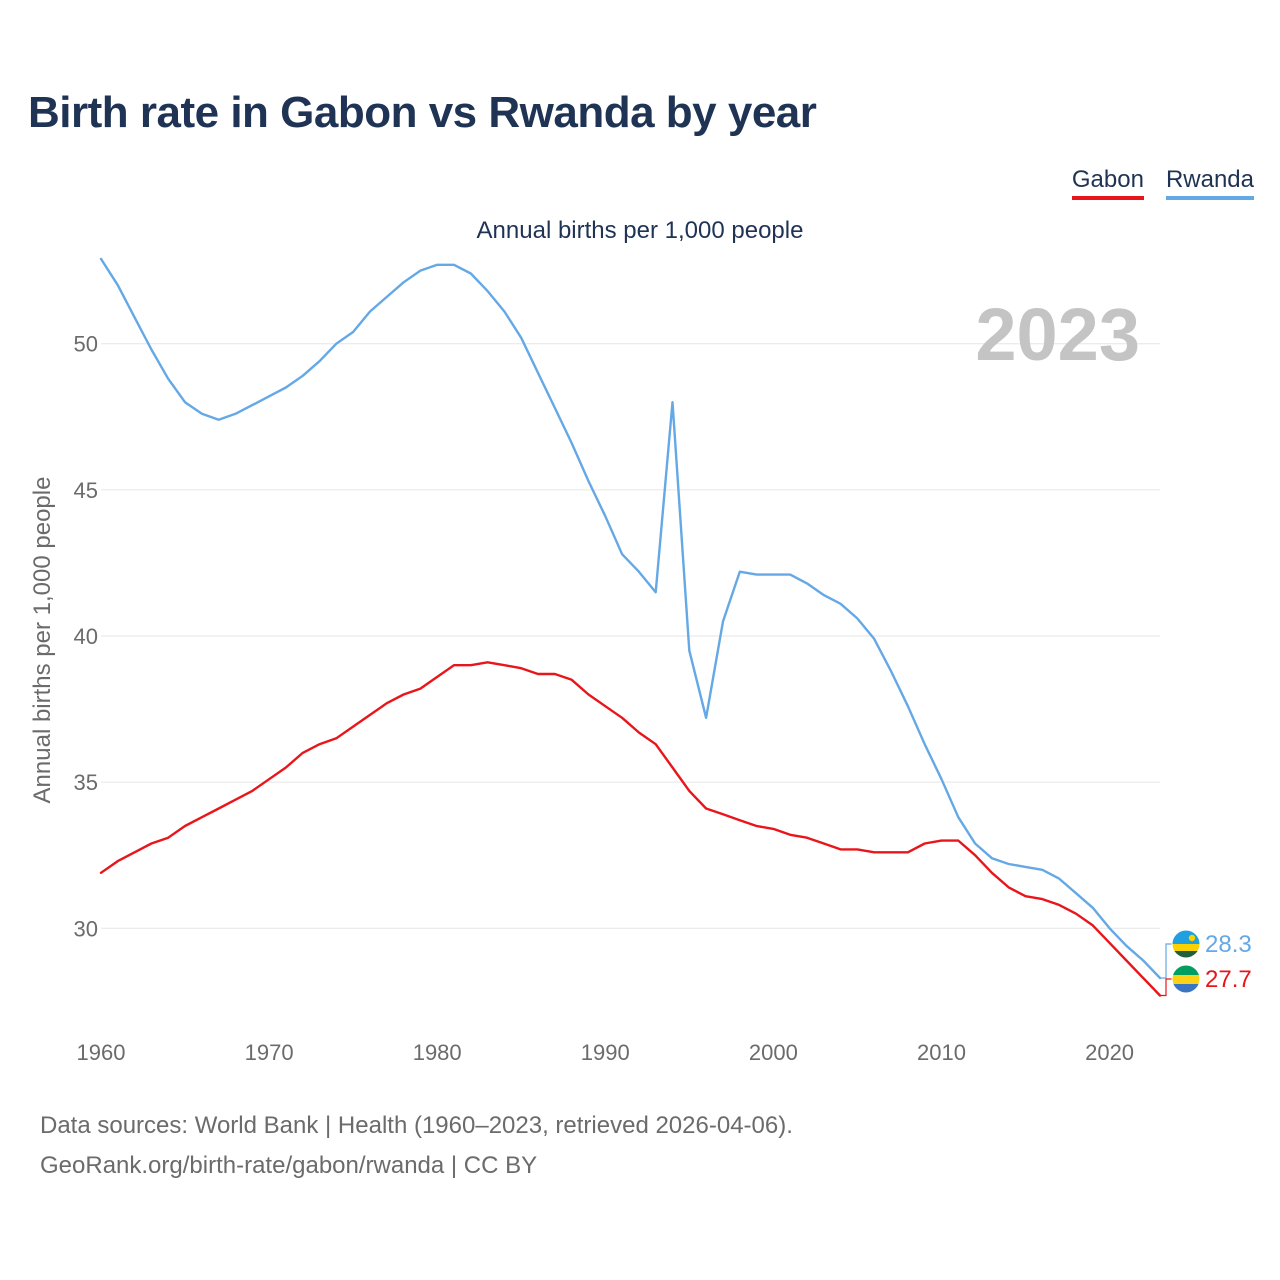 This screenshot has width=1280, height=1280. What do you see at coordinates (1162, 183) in the screenshot?
I see `legend: Gabon Rwanda` at bounding box center [1162, 183].